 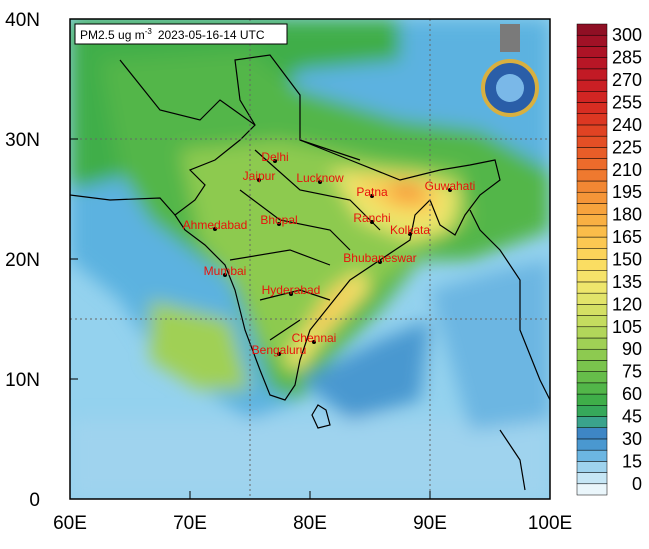 What do you see at coordinates (627, 192) in the screenshot?
I see `colorbar-label: 195` at bounding box center [627, 192].